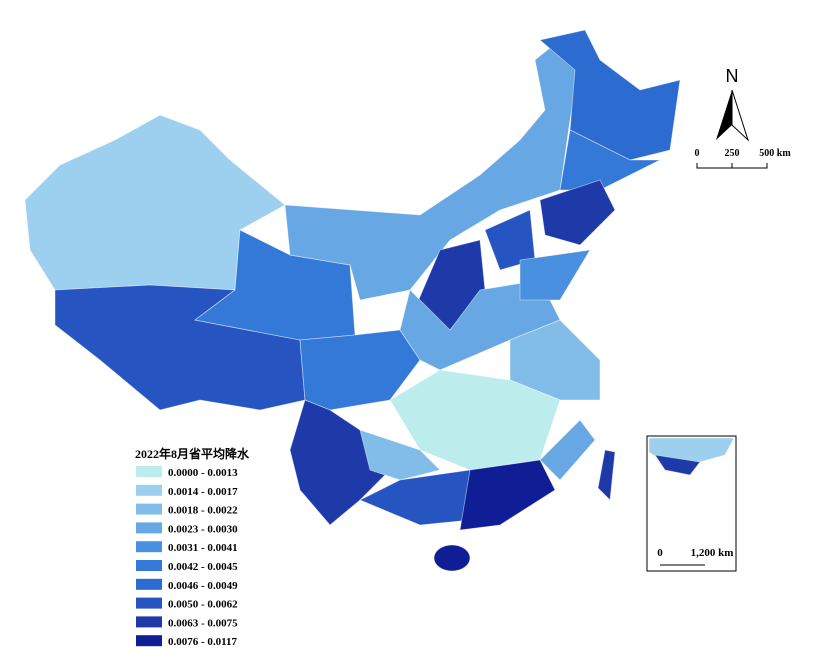 Image resolution: width=819 pixels, height=665 pixels. Describe the element at coordinates (691, 503) in the screenshot. I see `inset-frame` at that location.